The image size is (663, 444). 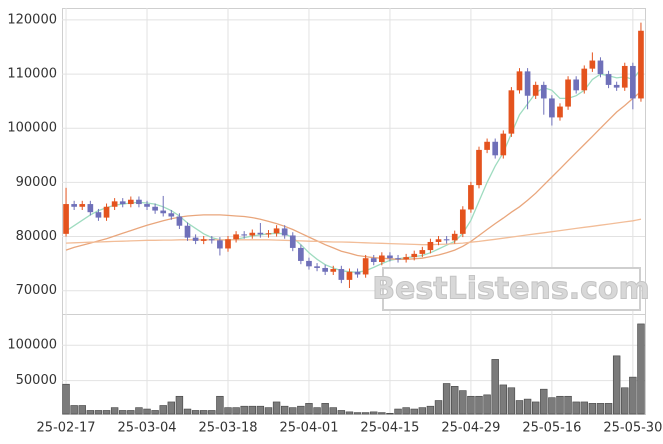 What do you see at coordinates (353, 232) in the screenshot?
I see `moving-average-line` at bounding box center [353, 232].